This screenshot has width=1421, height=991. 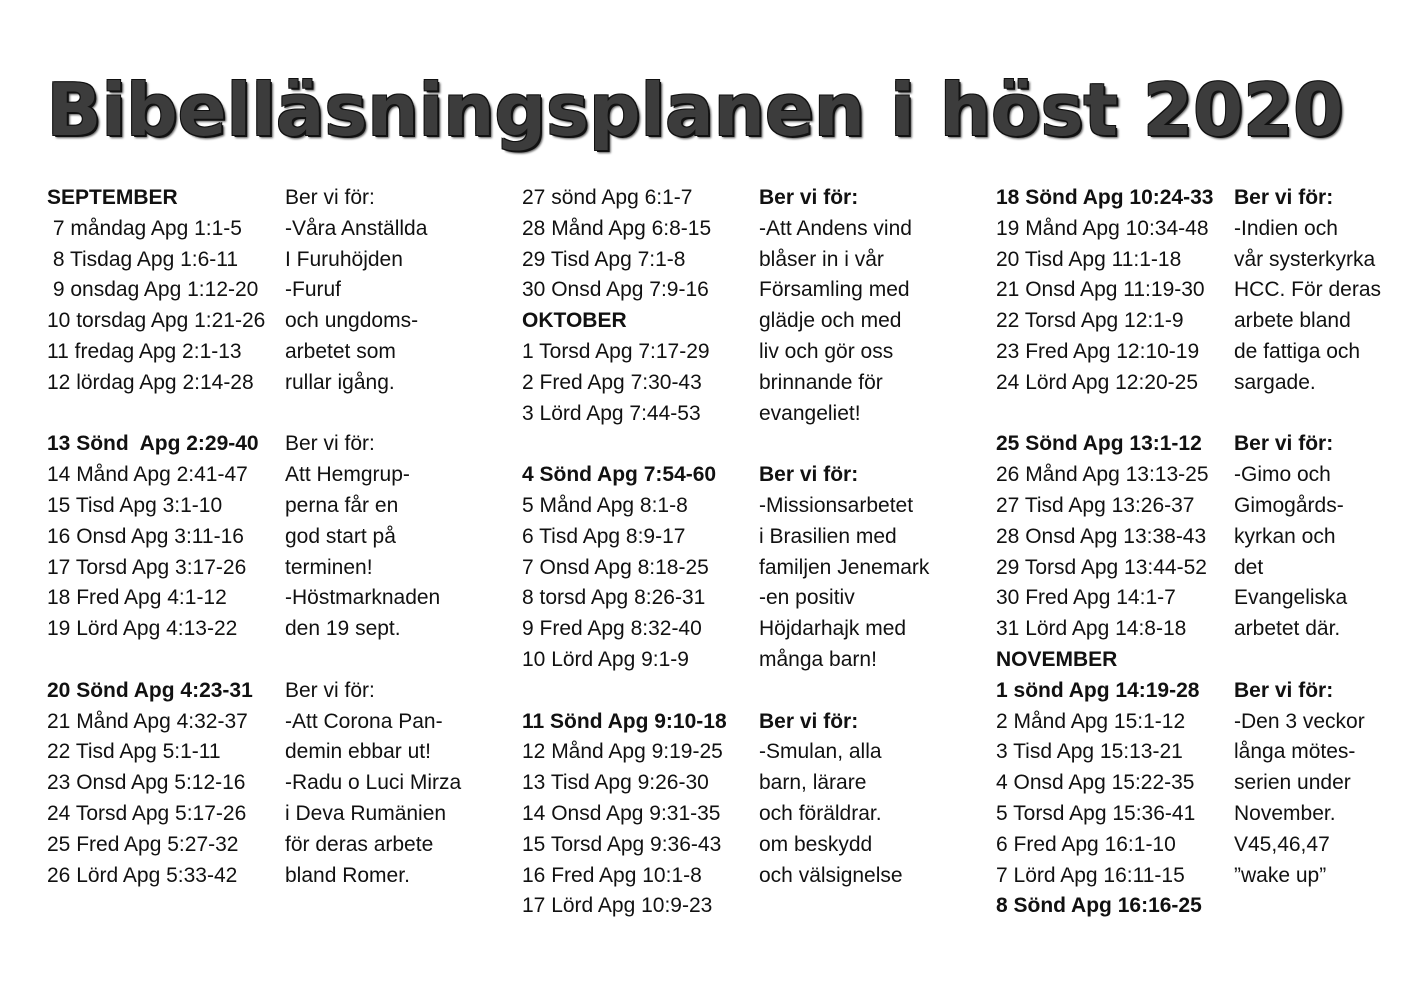 What do you see at coordinates (344, 259) in the screenshot?
I see `text-line: I Furuhöjden` at bounding box center [344, 259].